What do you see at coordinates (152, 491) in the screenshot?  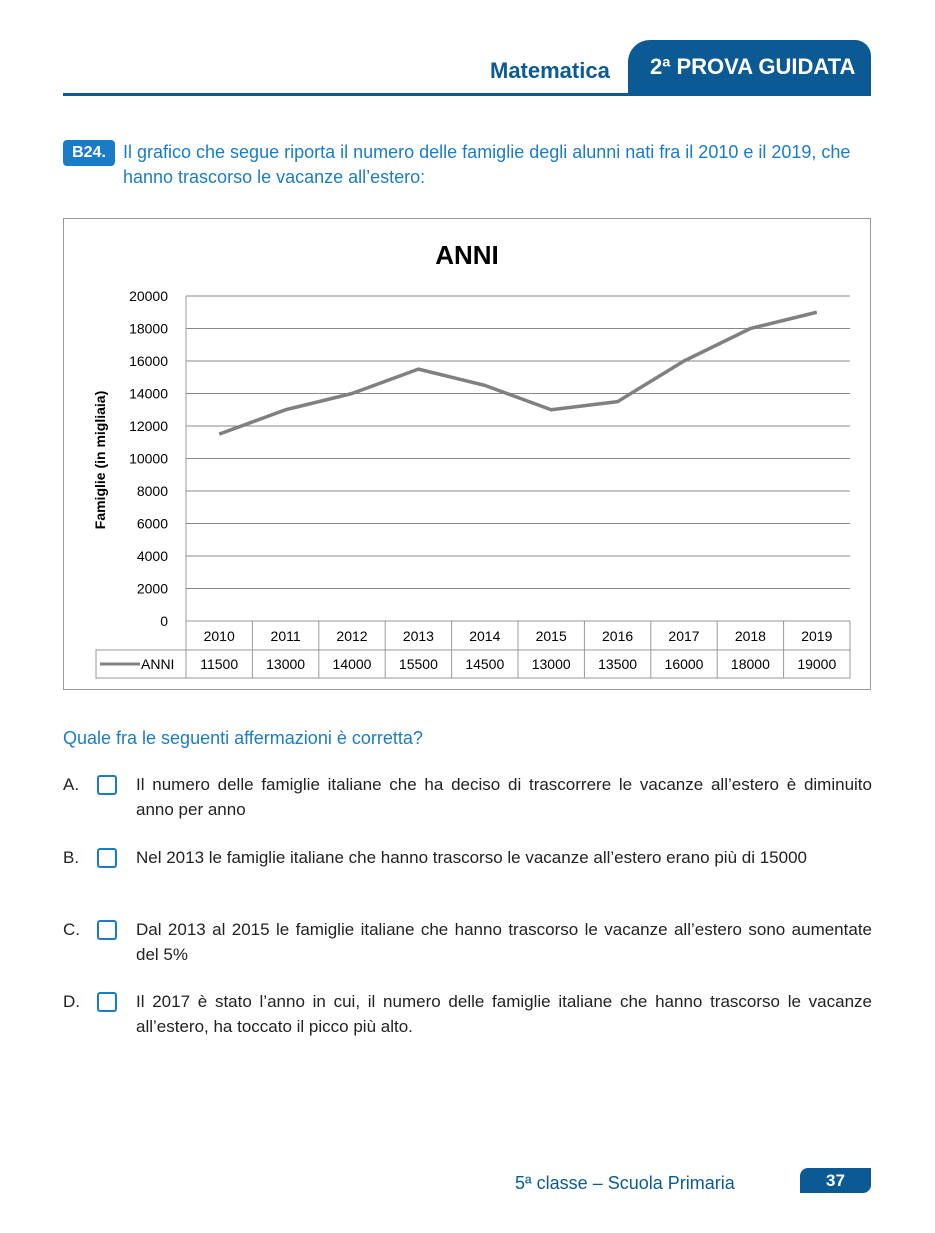 I see `y-tick-label: 8000` at bounding box center [152, 491].